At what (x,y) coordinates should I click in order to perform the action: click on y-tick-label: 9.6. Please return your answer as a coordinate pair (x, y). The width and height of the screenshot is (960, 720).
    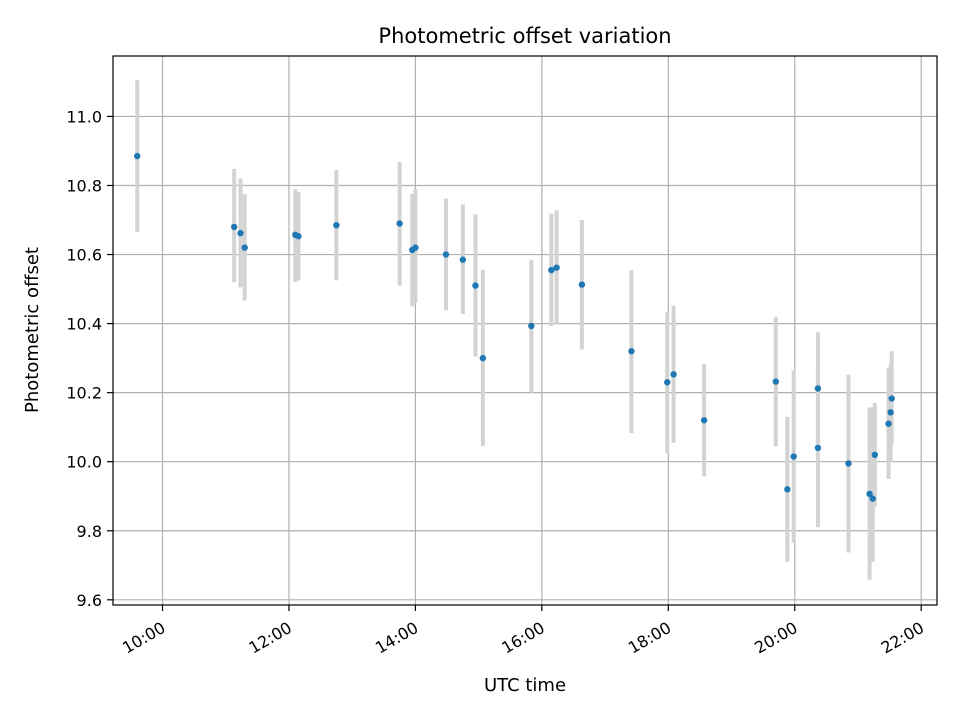
    Looking at the image, I should click on (89, 600).